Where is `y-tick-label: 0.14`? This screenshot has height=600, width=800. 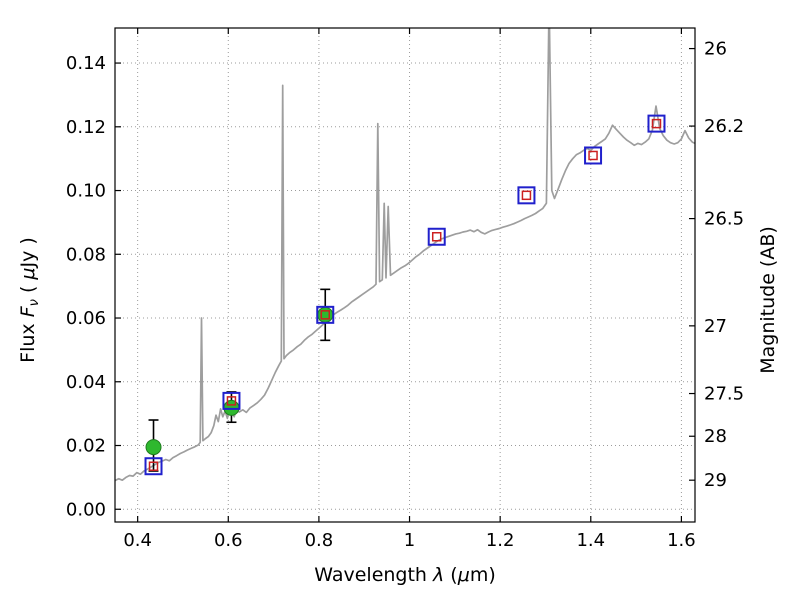
y-tick-label: 0.14 is located at coordinates (86, 63).